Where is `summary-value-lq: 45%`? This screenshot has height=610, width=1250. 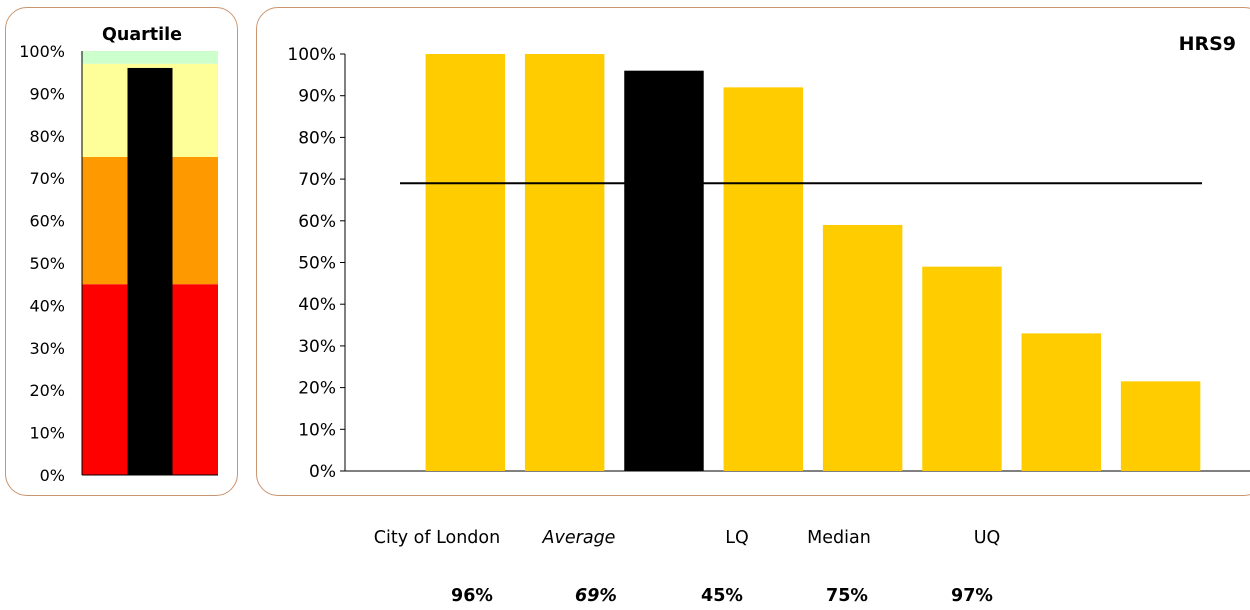
summary-value-lq: 45% is located at coordinates (722, 596).